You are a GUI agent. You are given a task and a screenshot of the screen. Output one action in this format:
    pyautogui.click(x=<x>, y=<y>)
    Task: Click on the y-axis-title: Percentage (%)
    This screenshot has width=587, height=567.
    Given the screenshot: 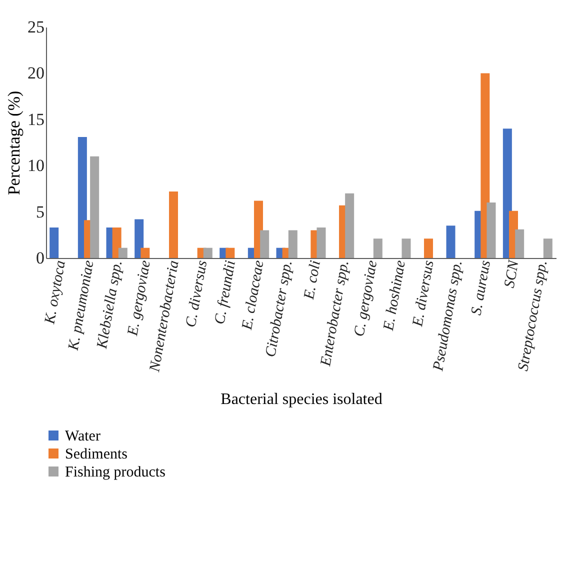 What is the action you would take?
    pyautogui.click(x=14, y=143)
    